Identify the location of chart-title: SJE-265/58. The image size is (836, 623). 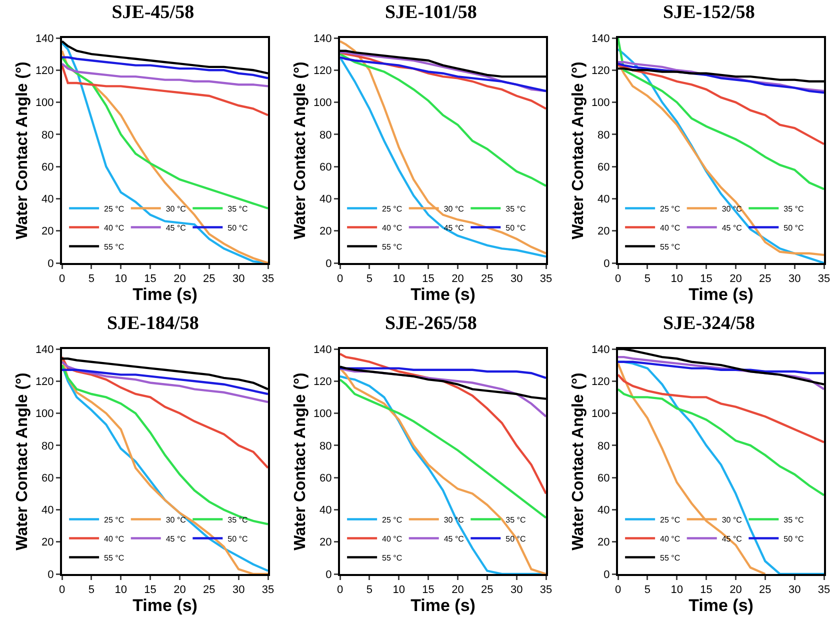
(430, 323).